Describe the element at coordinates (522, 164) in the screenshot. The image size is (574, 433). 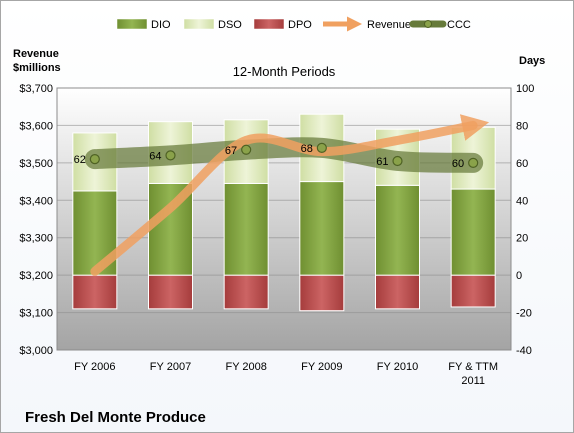
I see `right-tick-label: 60` at that location.